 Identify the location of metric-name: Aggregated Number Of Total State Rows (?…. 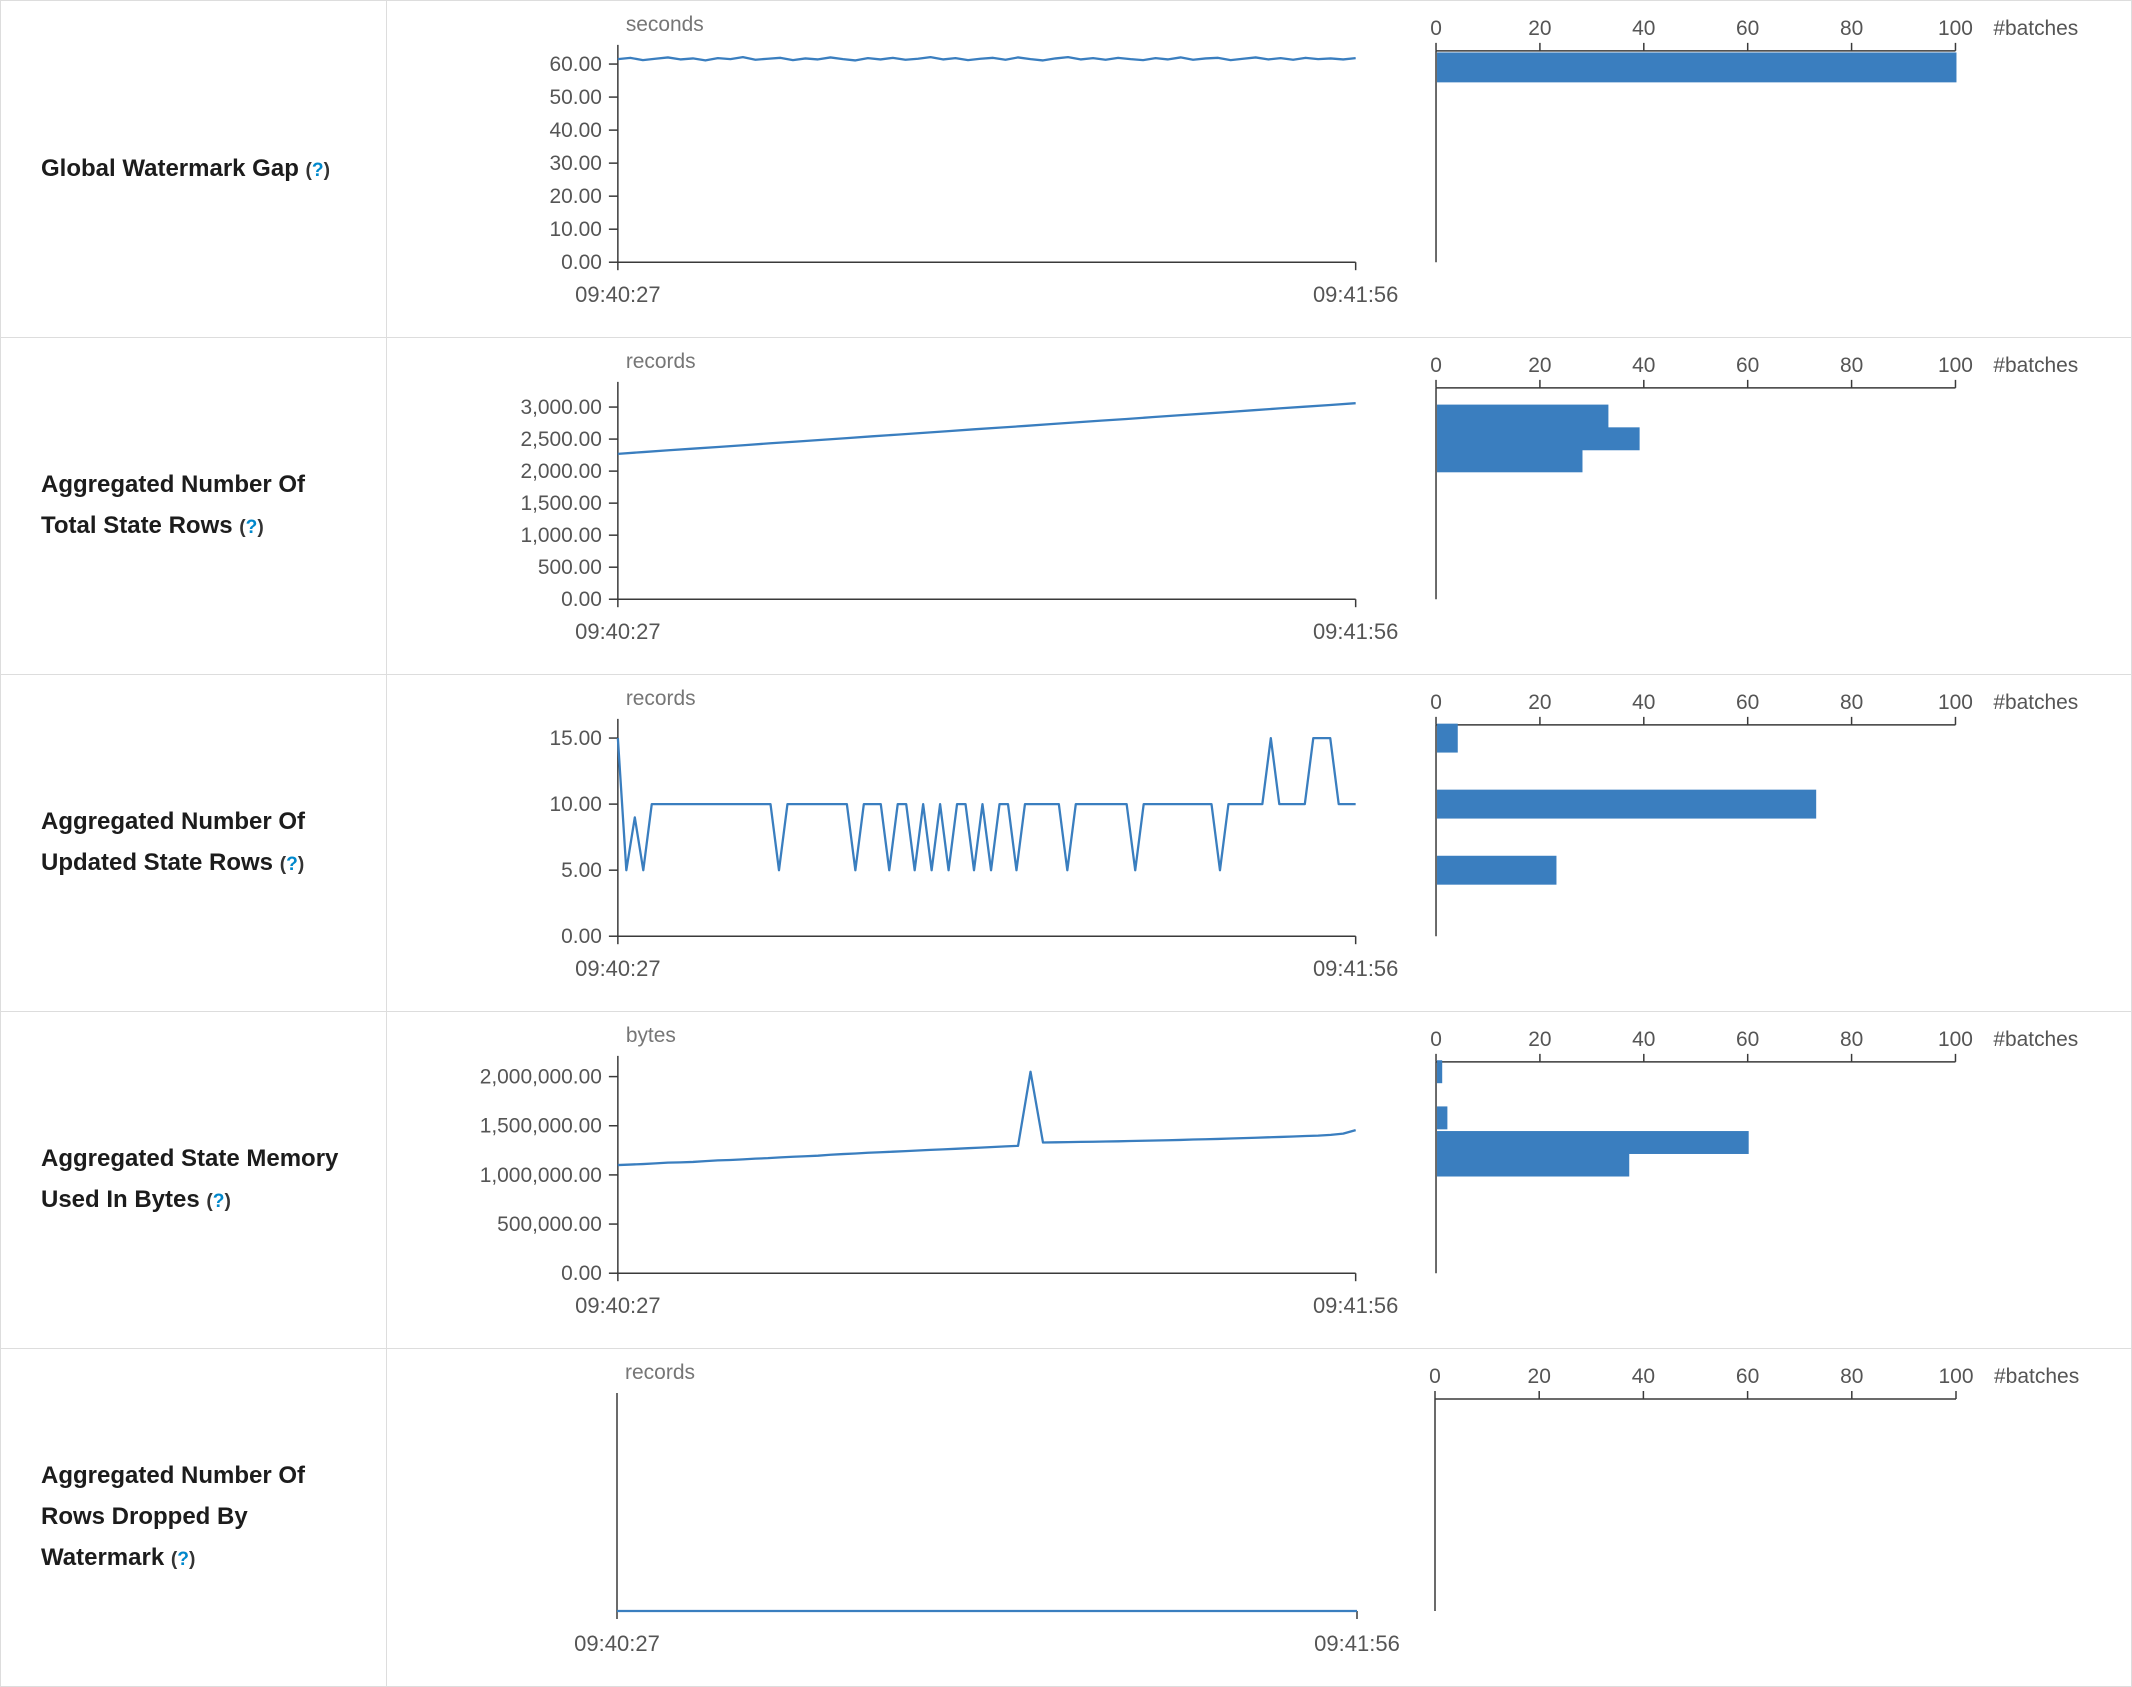
(193, 506).